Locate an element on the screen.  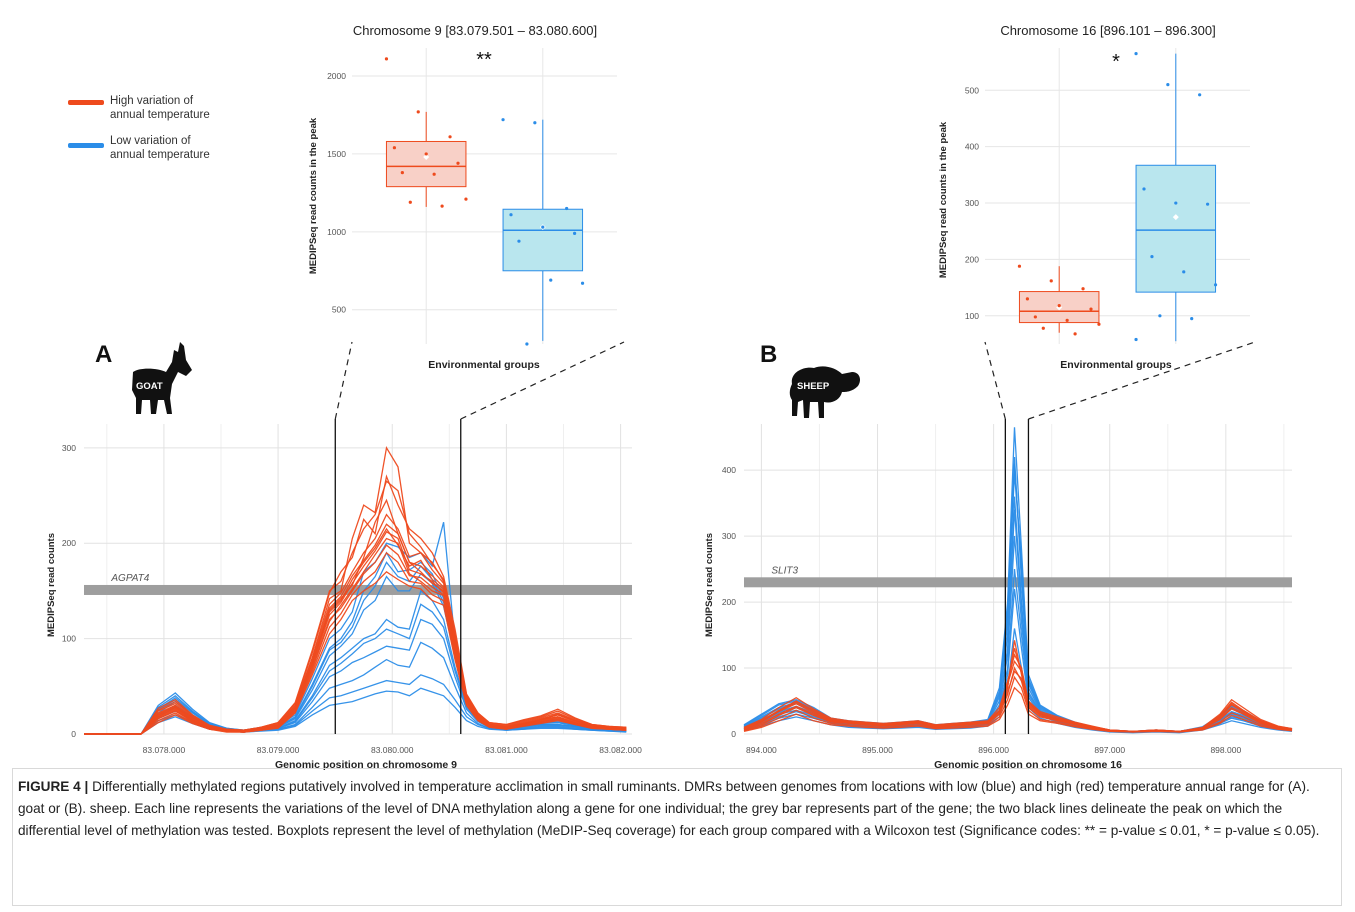
boxplot-a-ylabel: MEDIPSeq read counts in the peak is located at coordinates (313, 195).